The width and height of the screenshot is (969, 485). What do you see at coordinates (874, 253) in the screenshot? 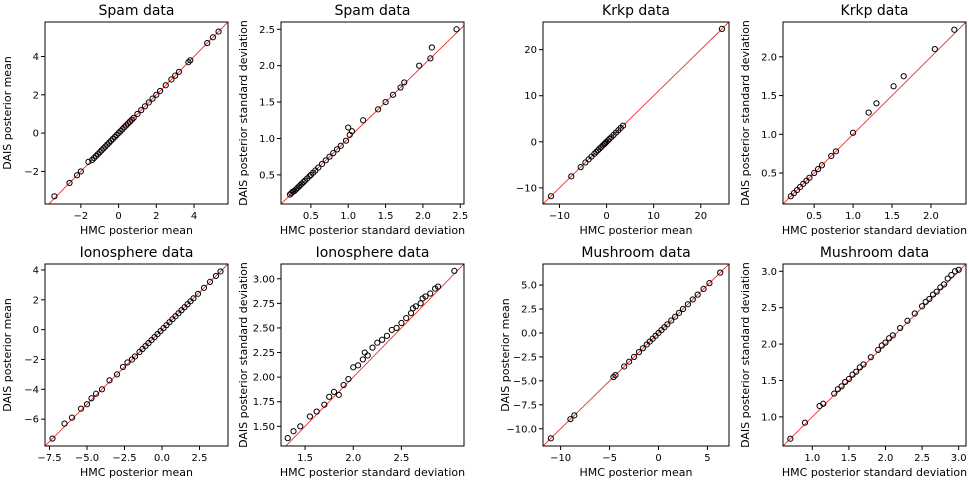
I see `chart-title: Mushroom data` at bounding box center [874, 253].